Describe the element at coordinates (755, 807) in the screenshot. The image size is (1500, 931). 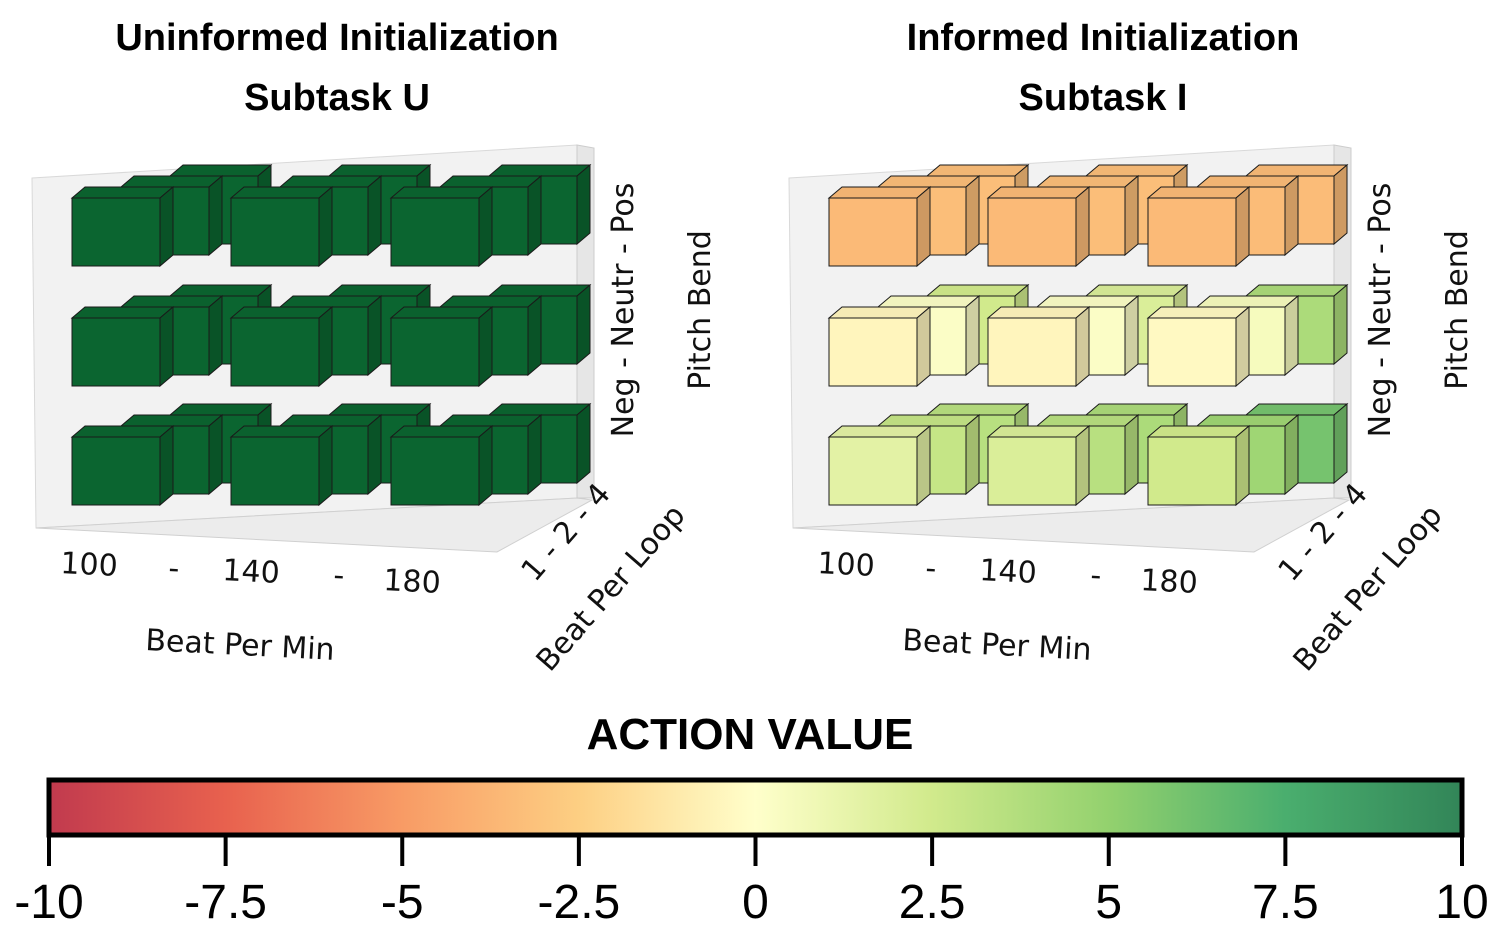
I see `colorbar-bar` at that location.